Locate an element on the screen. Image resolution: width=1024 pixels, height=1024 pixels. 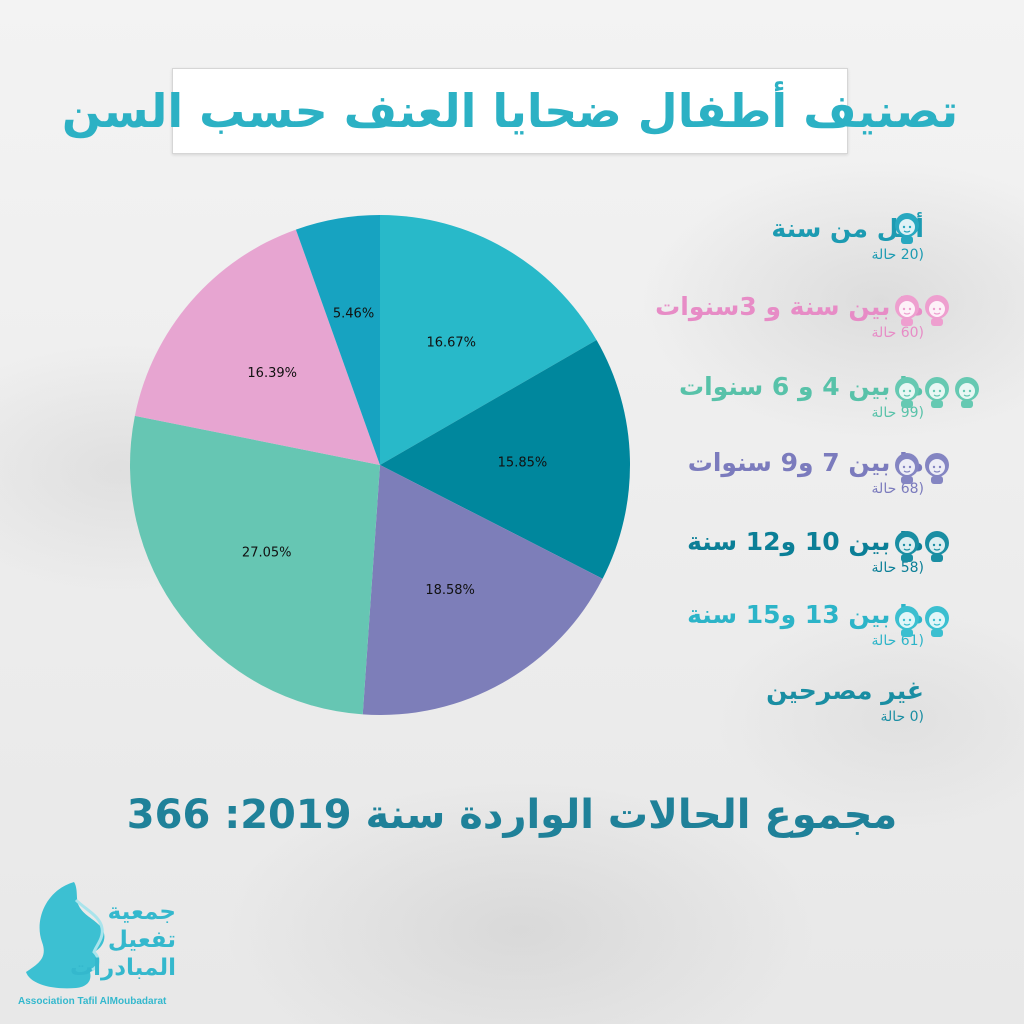
legend-item-5: ما بين 10 و12 سنة (58 حالة is located at coordinates (805, 552).